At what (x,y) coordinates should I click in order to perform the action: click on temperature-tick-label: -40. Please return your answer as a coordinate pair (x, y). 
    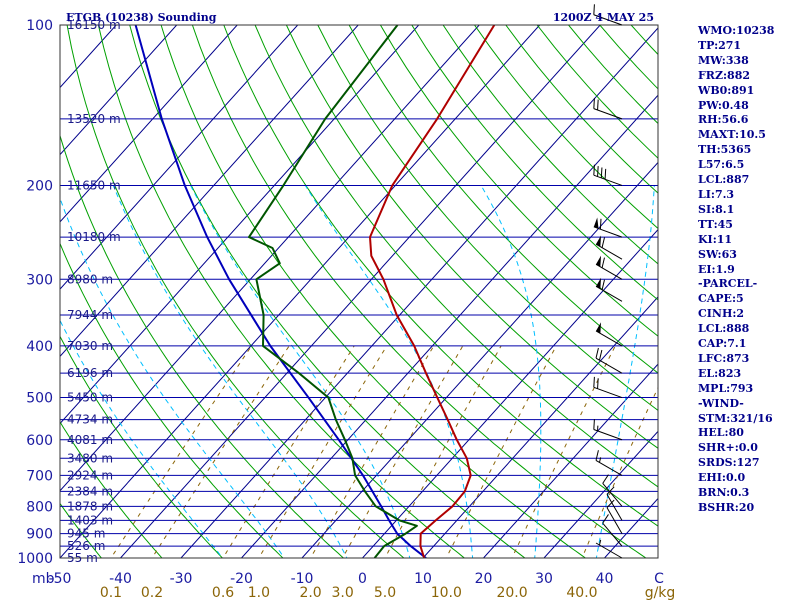
    Looking at the image, I should click on (120, 579).